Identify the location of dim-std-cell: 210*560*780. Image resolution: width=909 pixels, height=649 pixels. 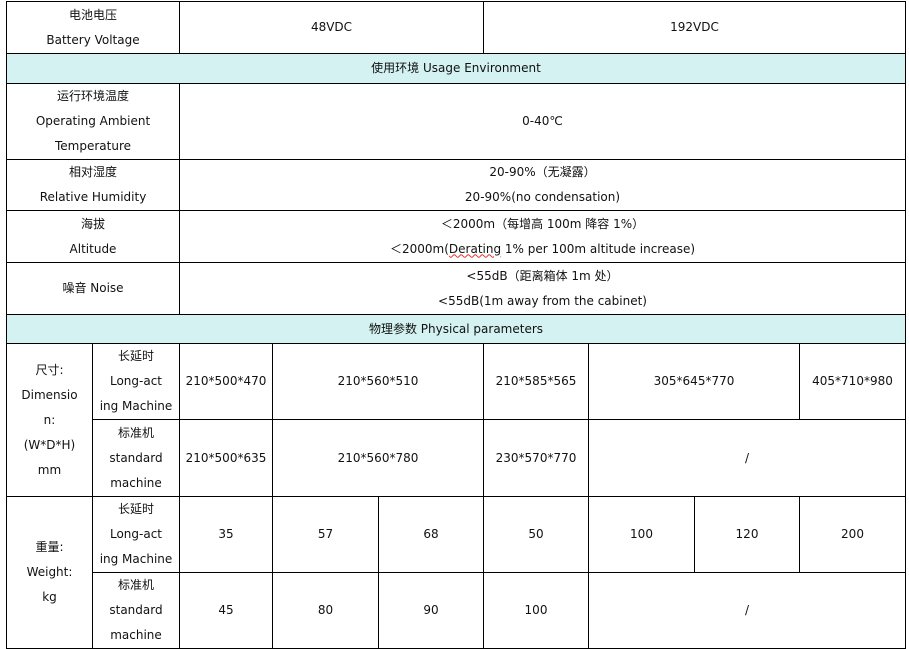
(378, 458).